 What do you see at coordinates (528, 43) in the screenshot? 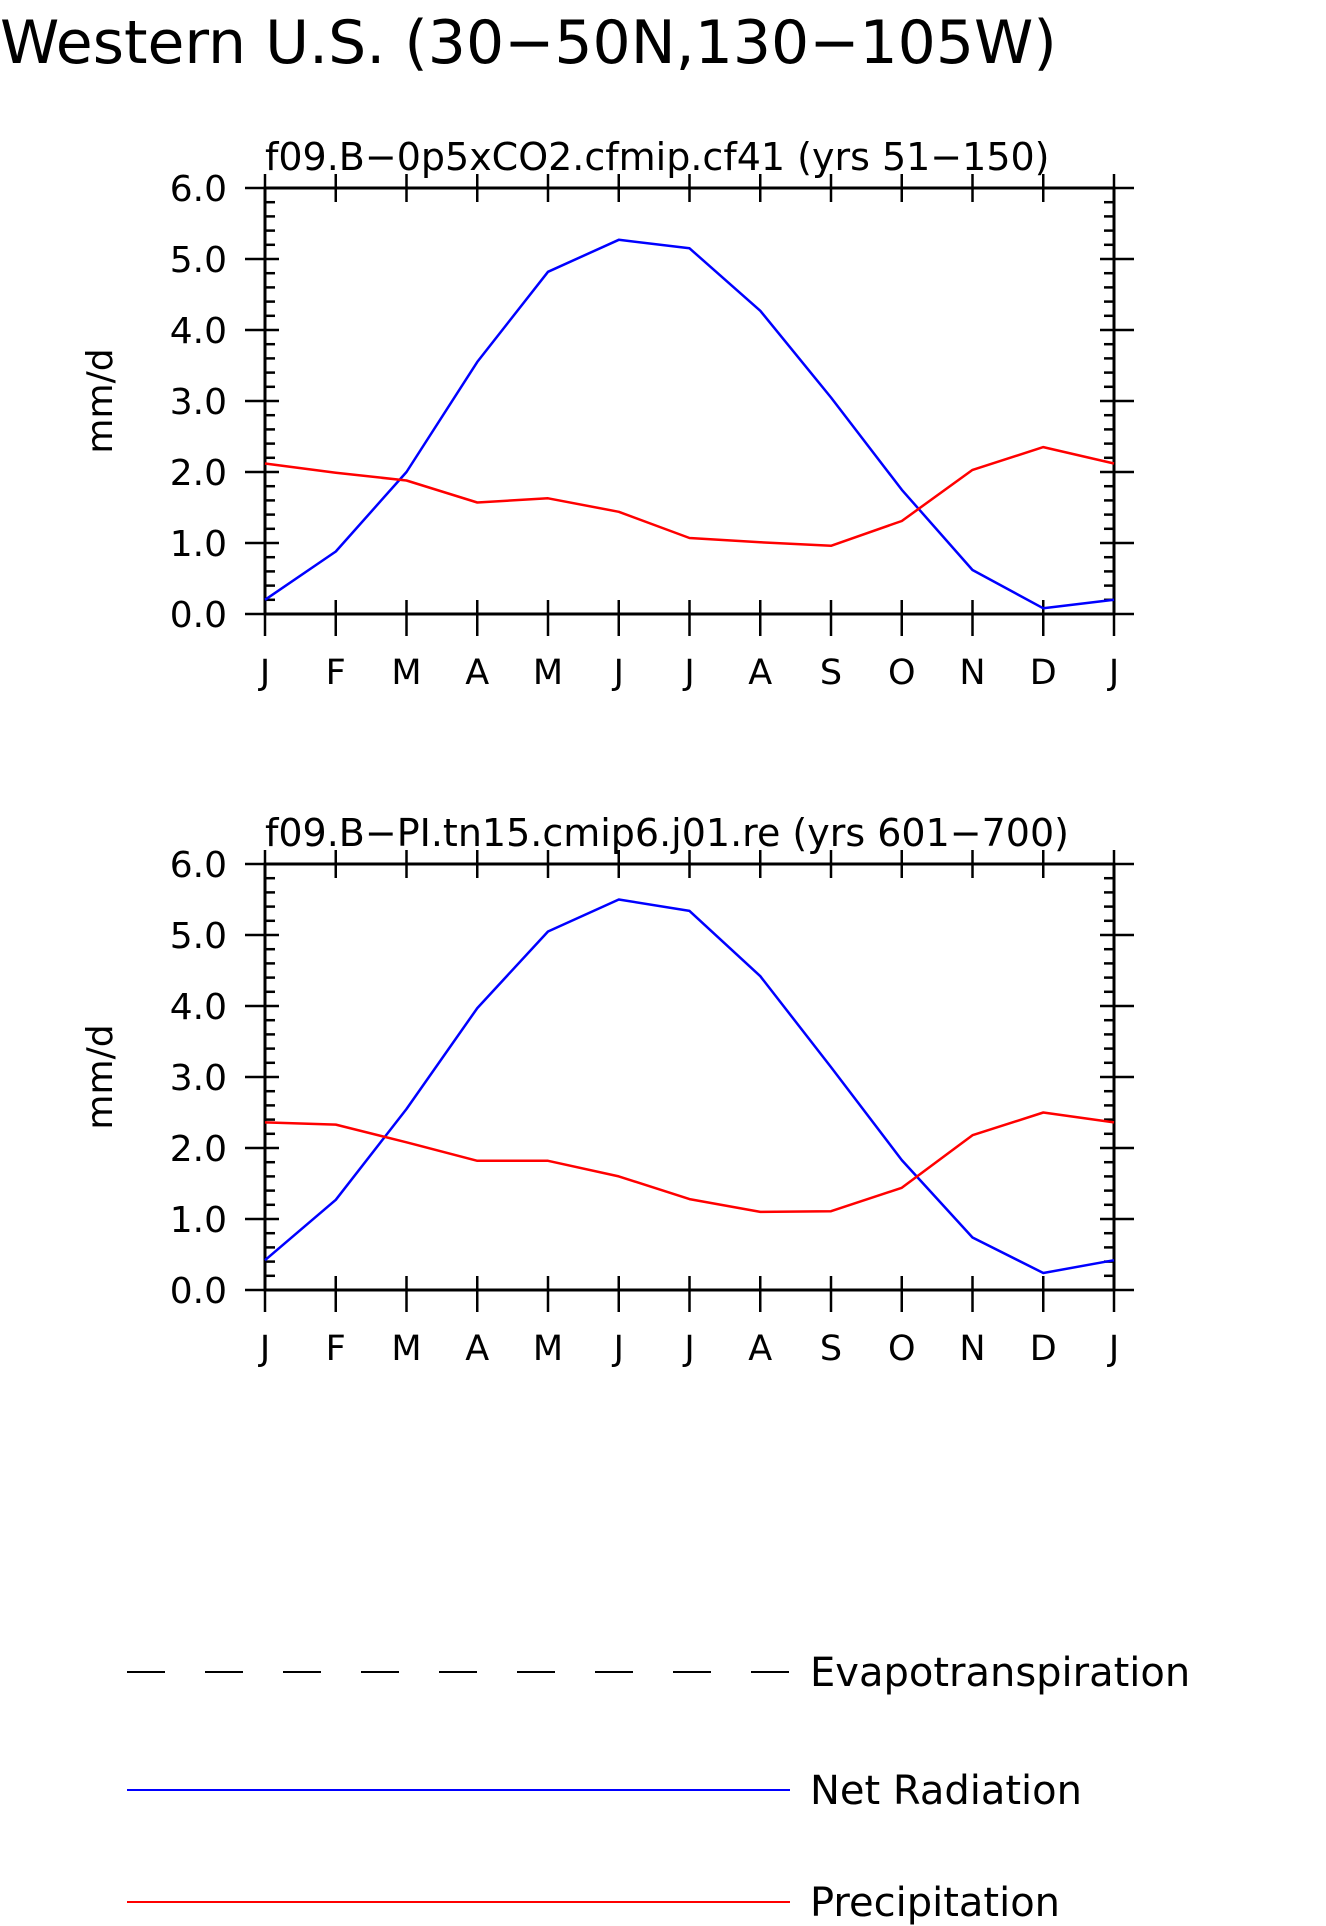
I see `figure-title: Western U.S. (30−50N,130−105W)` at bounding box center [528, 43].